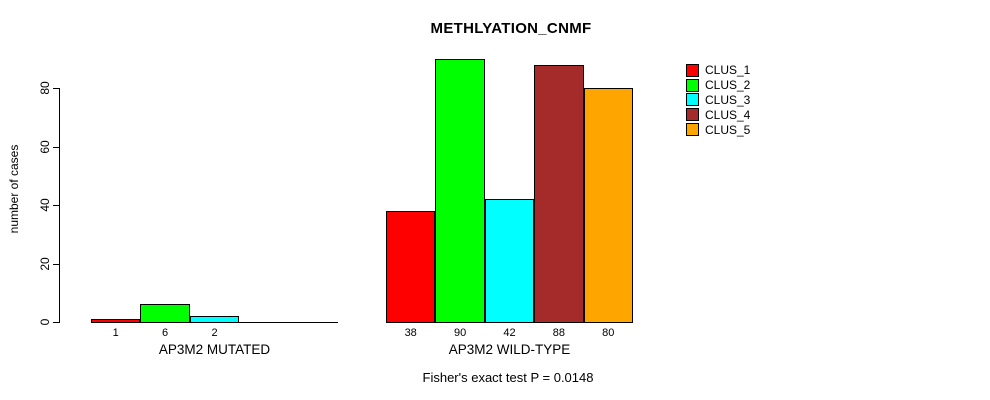 This screenshot has height=400, width=990. What do you see at coordinates (45, 322) in the screenshot?
I see `y-axis-tick-label: 0` at bounding box center [45, 322].